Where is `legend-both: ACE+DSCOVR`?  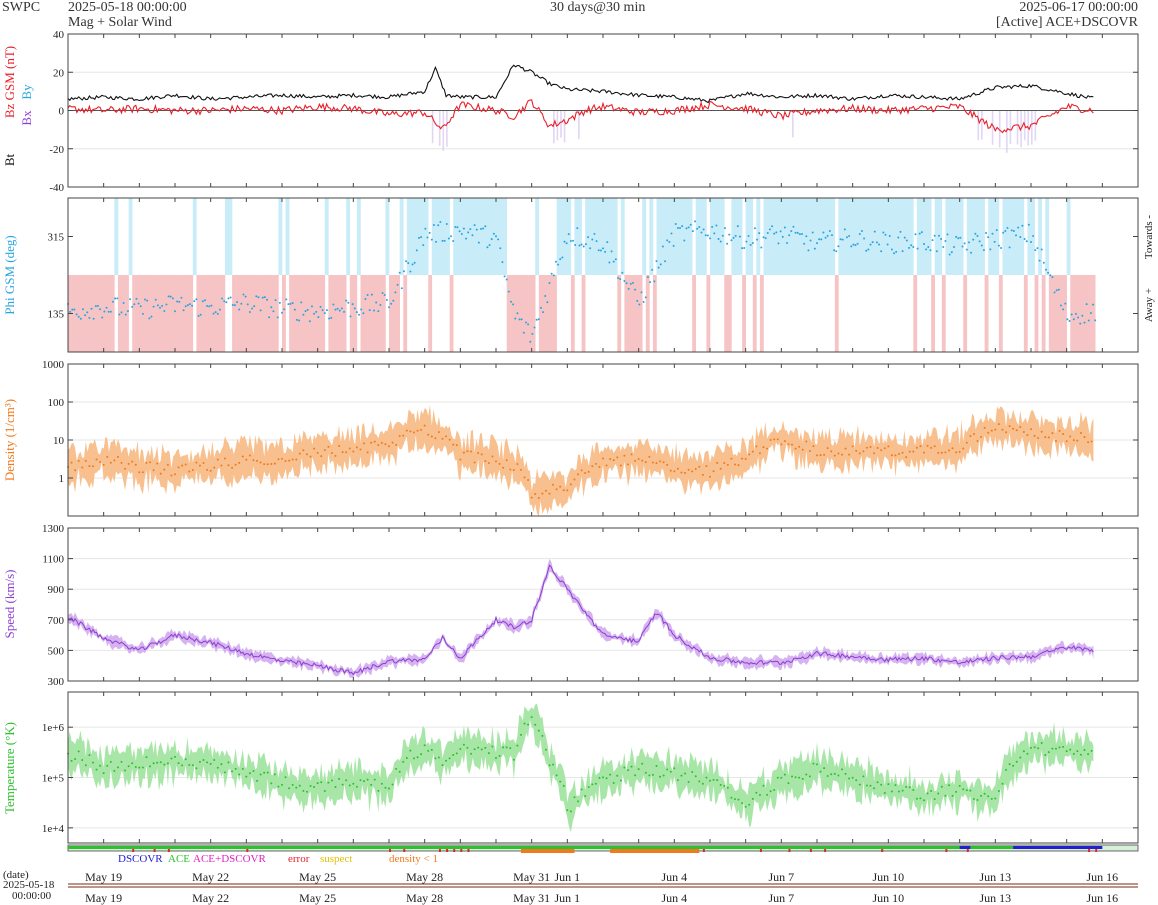 legend-both: ACE+DSCOVR is located at coordinates (229, 859).